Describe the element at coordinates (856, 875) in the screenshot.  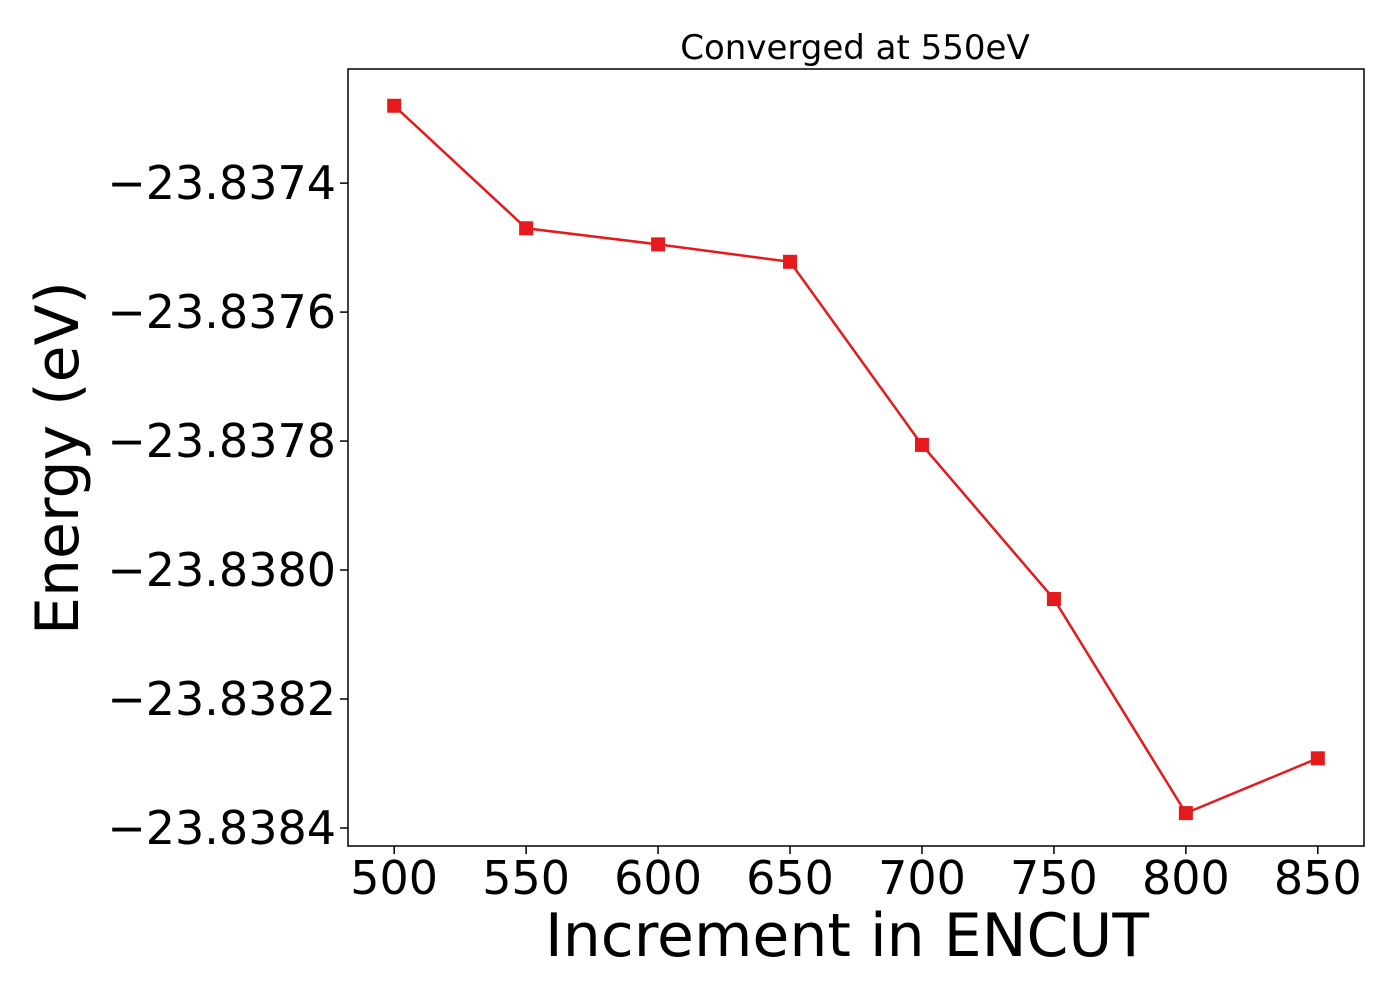
I see `x-axis: 500 550 600 650 700 750 800 850` at that location.